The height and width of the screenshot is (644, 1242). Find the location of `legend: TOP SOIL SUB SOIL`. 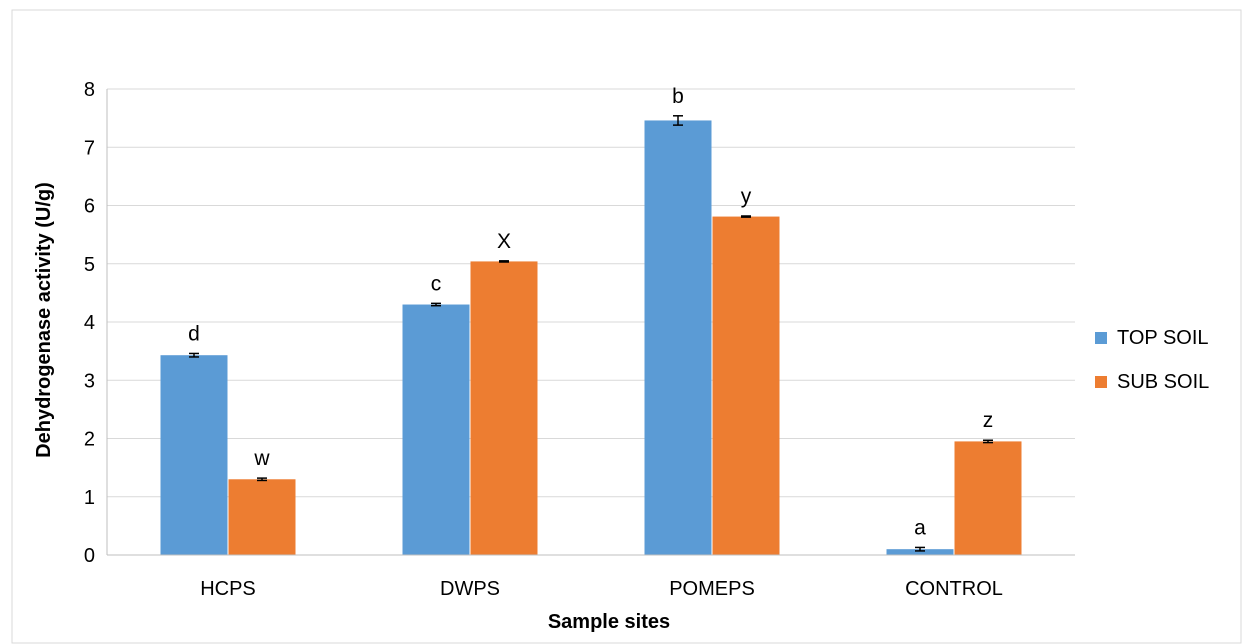

legend: TOP SOIL SUB SOIL is located at coordinates (1152, 360).